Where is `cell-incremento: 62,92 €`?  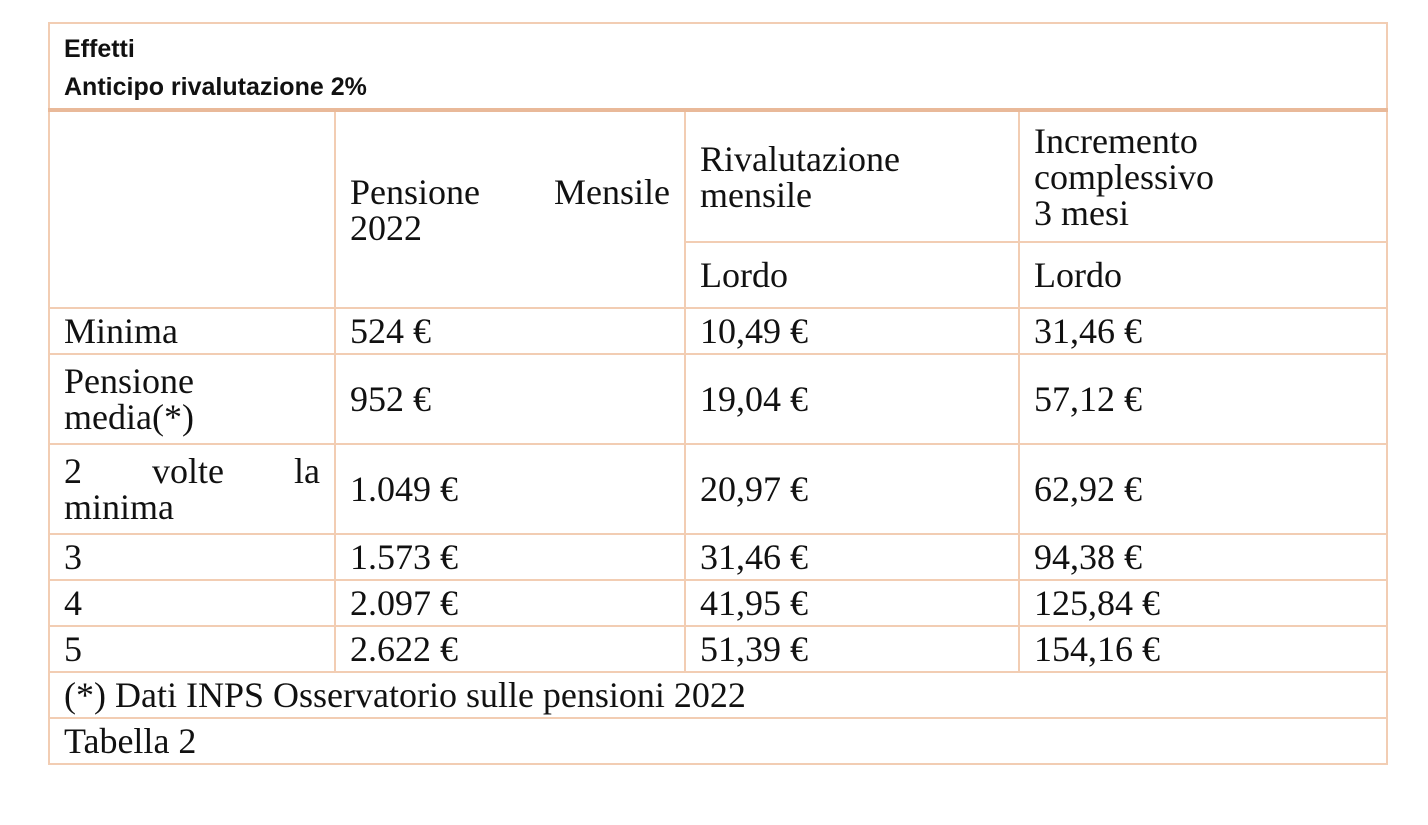 cell-incremento: 62,92 € is located at coordinates (1203, 489).